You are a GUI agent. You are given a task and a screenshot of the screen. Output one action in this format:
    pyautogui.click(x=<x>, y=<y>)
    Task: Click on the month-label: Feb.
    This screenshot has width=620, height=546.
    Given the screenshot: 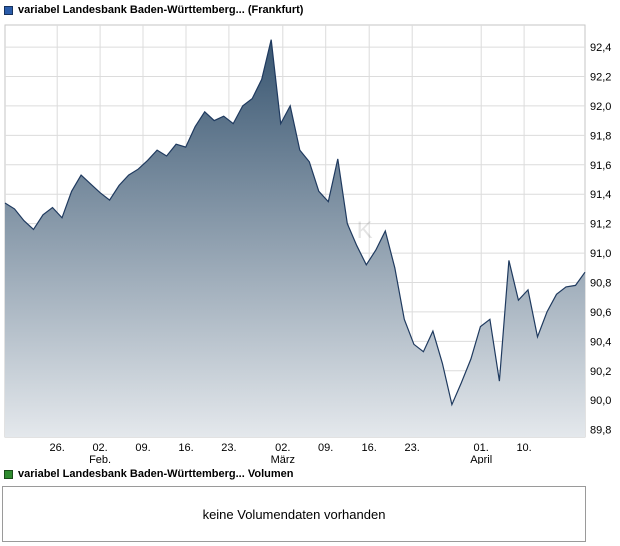 What is the action you would take?
    pyautogui.click(x=100, y=459)
    